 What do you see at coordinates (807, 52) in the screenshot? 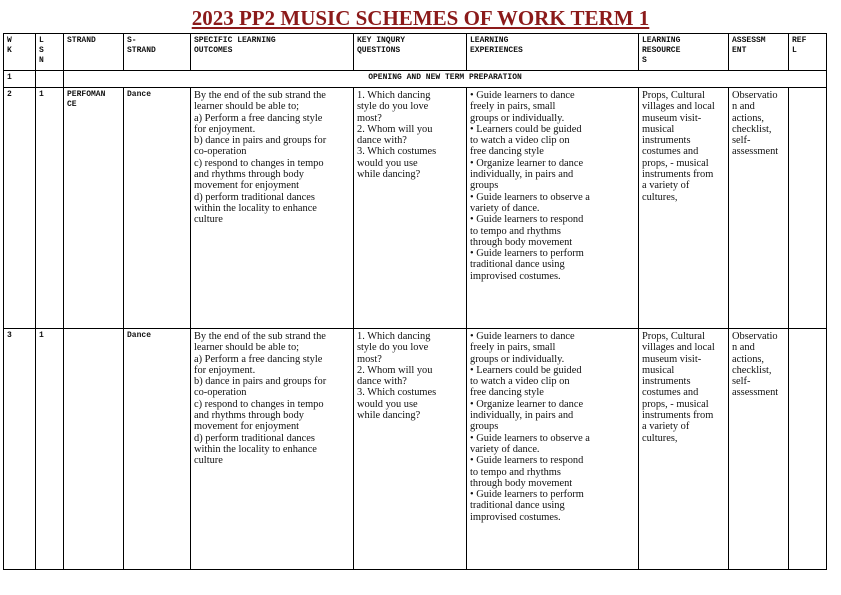
I see `column-header-reflection: REF L` at bounding box center [807, 52].